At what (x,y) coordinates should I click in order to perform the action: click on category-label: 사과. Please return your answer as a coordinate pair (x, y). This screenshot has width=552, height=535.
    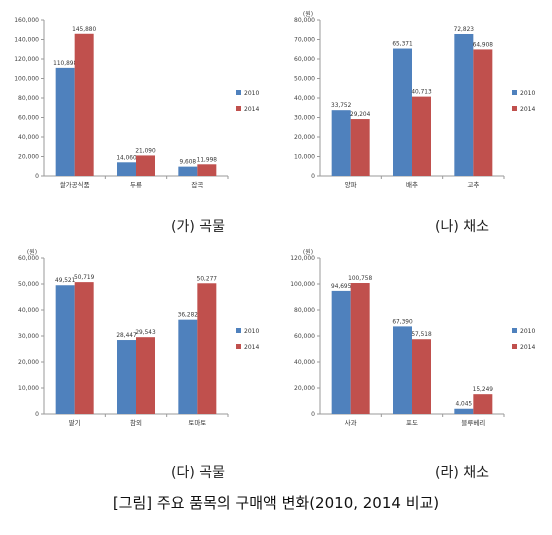
    Looking at the image, I should click on (351, 422).